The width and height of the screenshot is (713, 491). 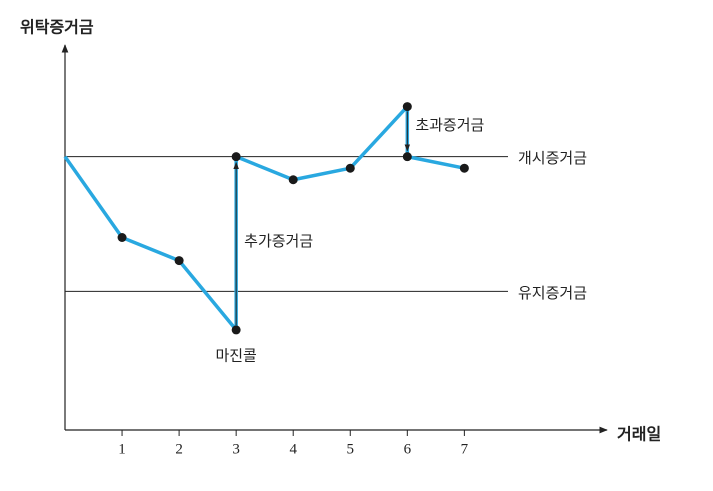 I want to click on x-tick-label: 1, so click(x=122, y=449).